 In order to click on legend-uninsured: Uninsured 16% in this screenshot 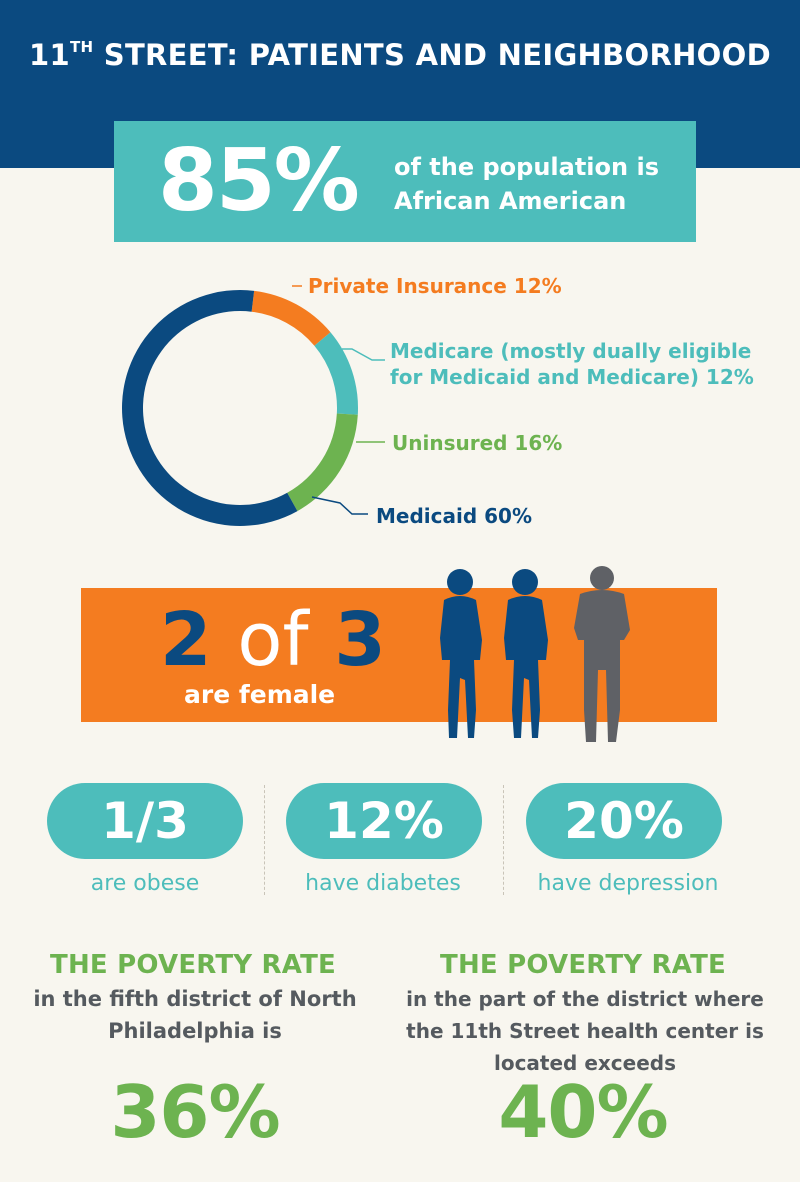, I will do `click(477, 443)`.